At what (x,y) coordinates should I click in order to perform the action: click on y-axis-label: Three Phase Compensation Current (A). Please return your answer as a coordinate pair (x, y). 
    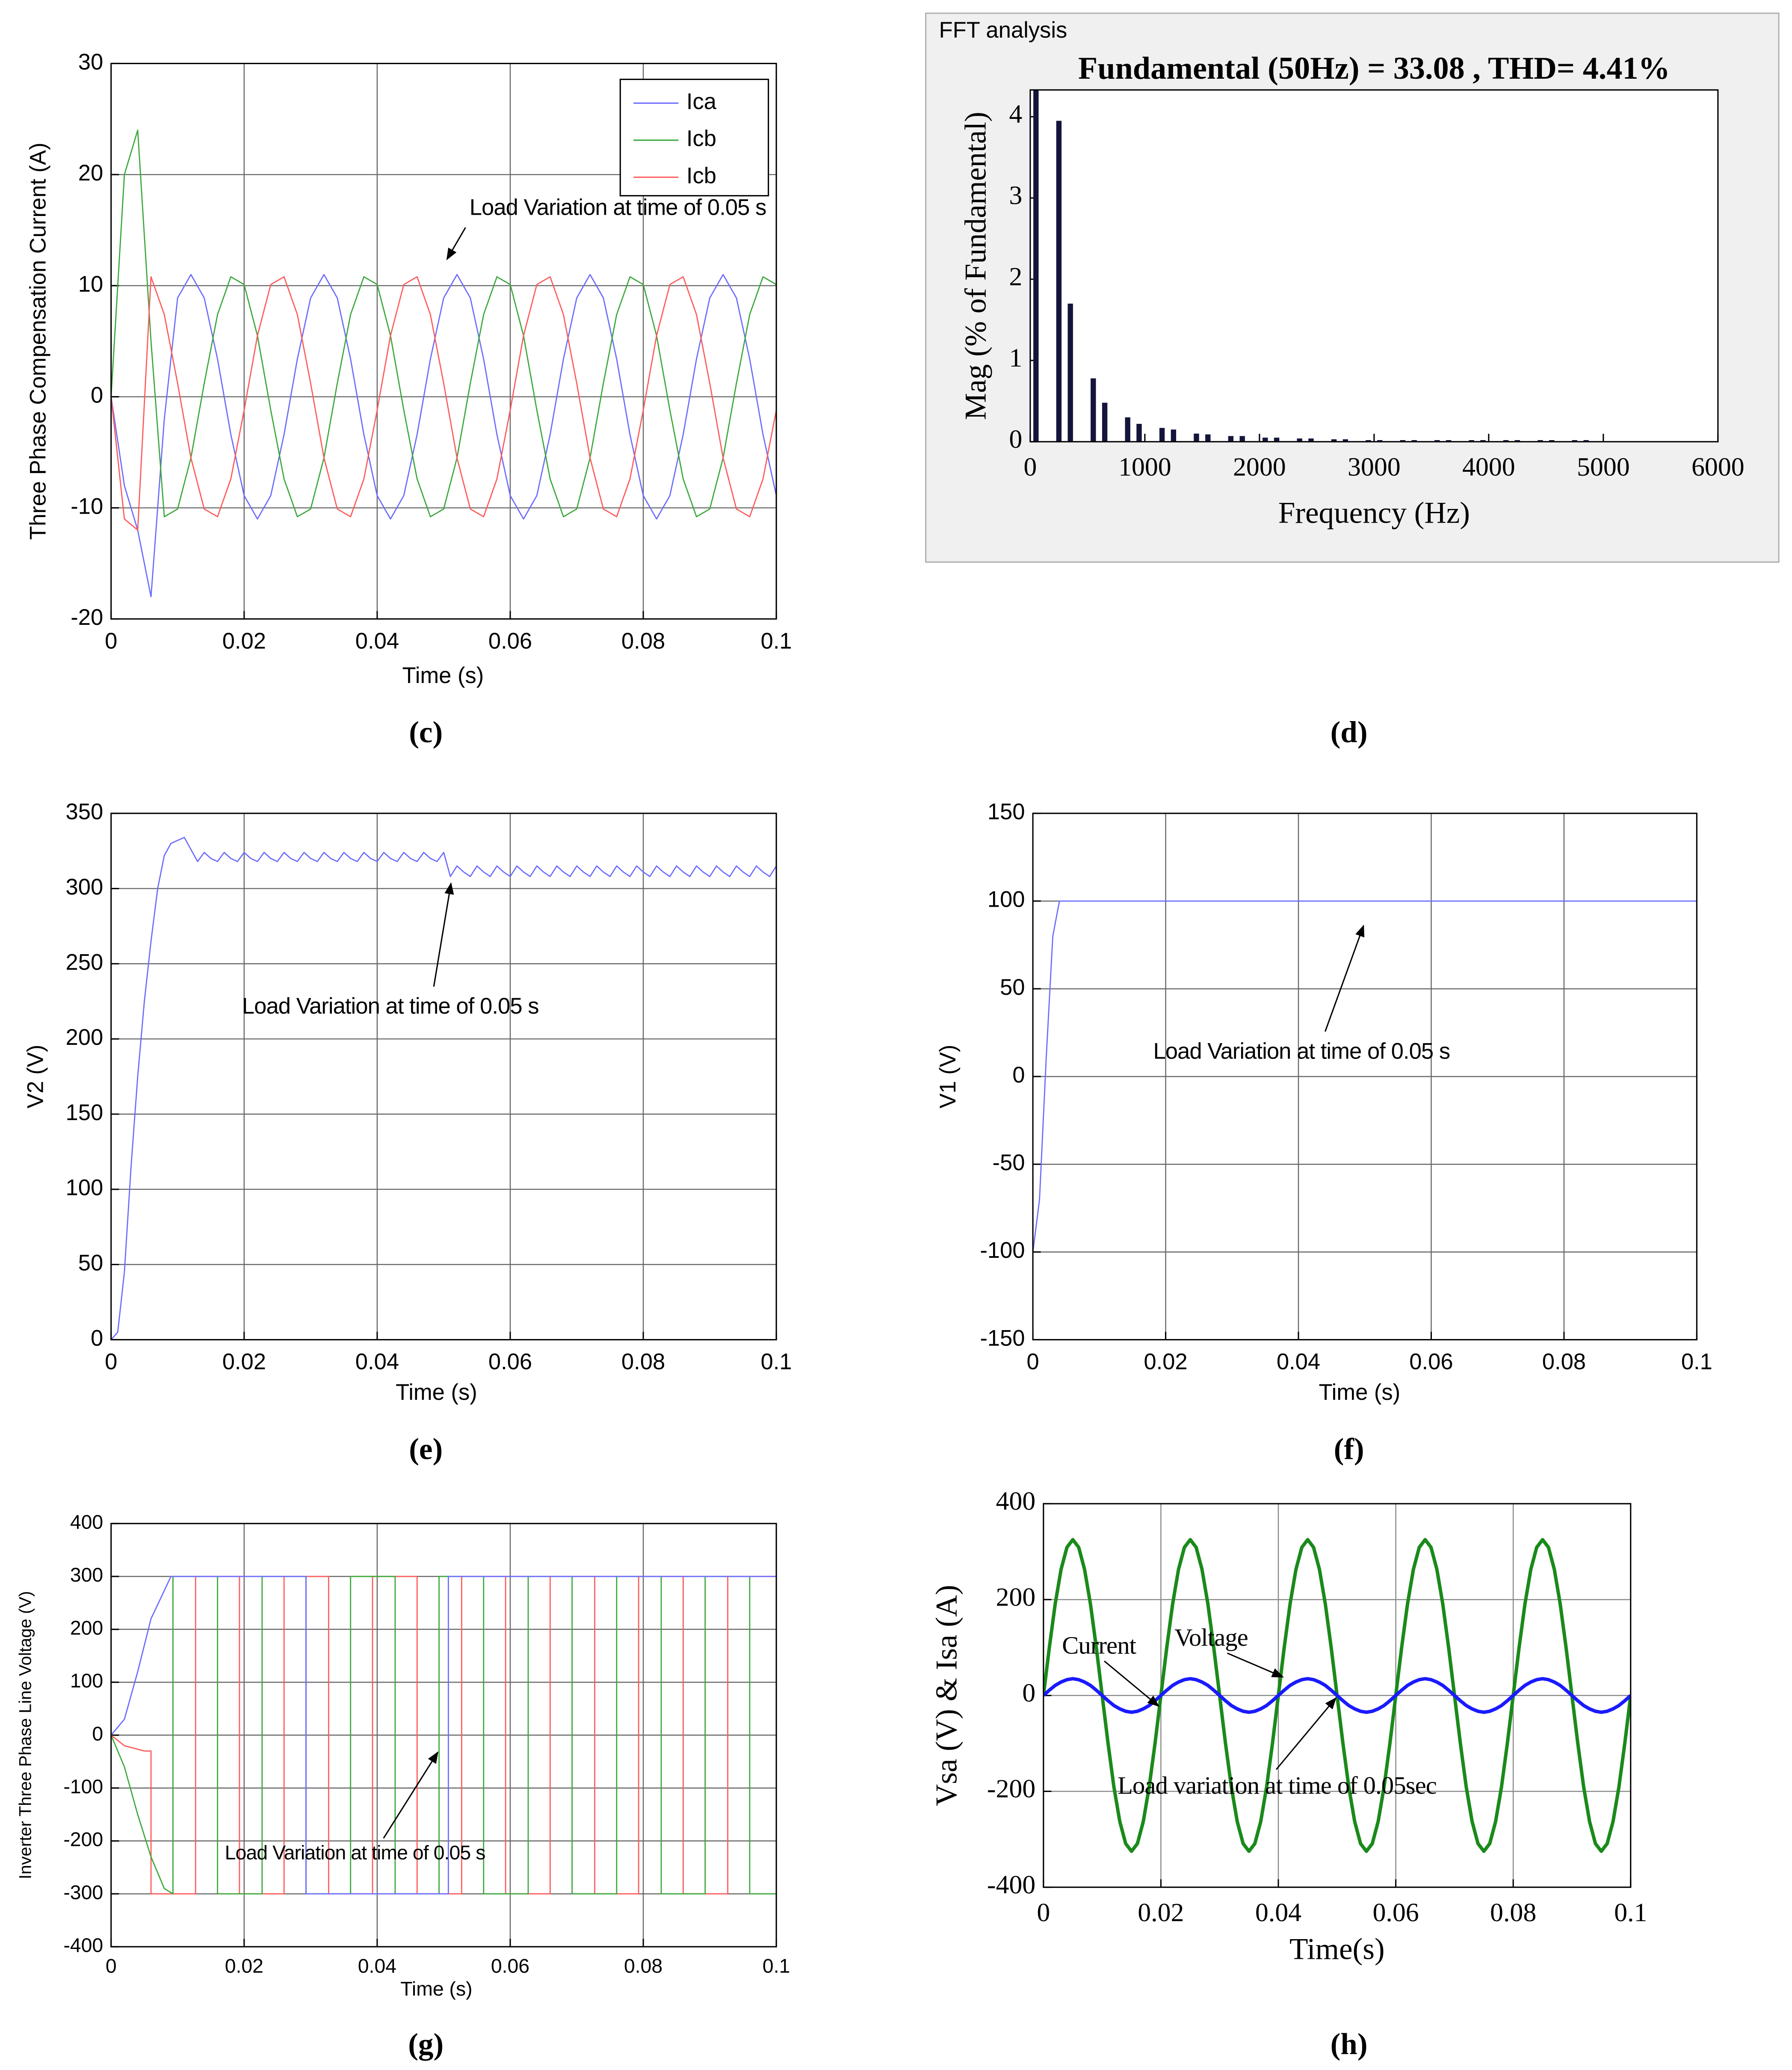
    Looking at the image, I should click on (38, 341).